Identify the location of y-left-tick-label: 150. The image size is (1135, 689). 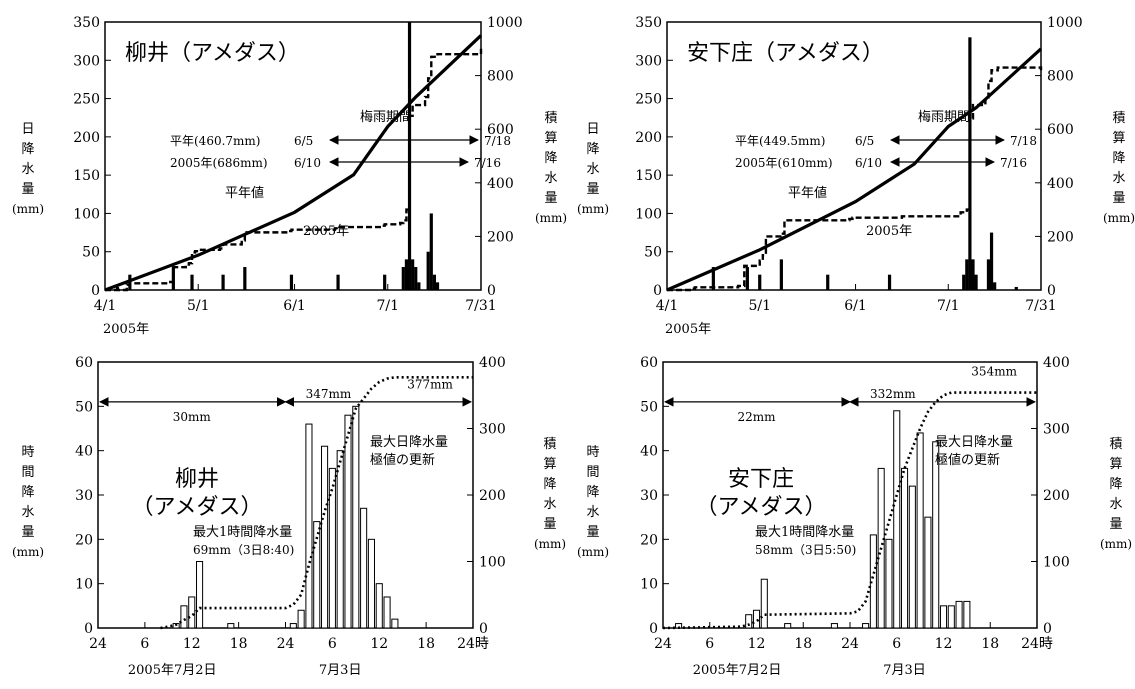
(86, 176).